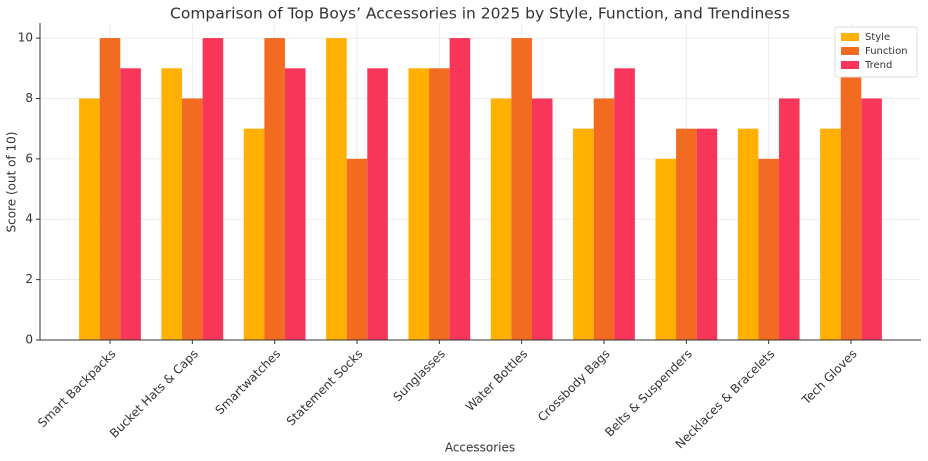 This screenshot has height=461, width=928. Describe the element at coordinates (29, 340) in the screenshot. I see `y-tick-label: 0` at that location.